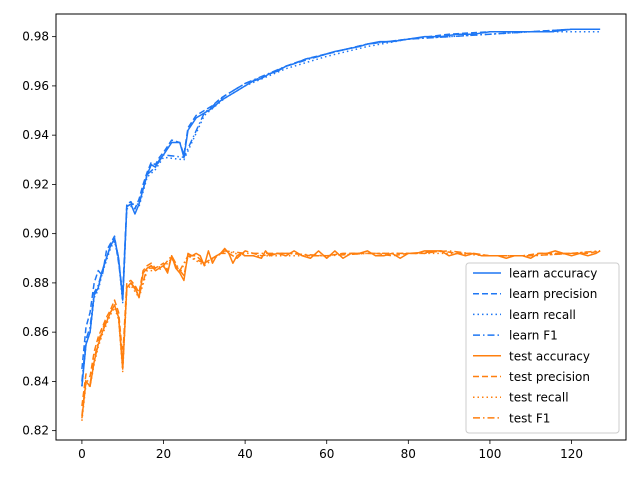  Describe the element at coordinates (529, 418) in the screenshot. I see `legend-label: test F1` at that location.